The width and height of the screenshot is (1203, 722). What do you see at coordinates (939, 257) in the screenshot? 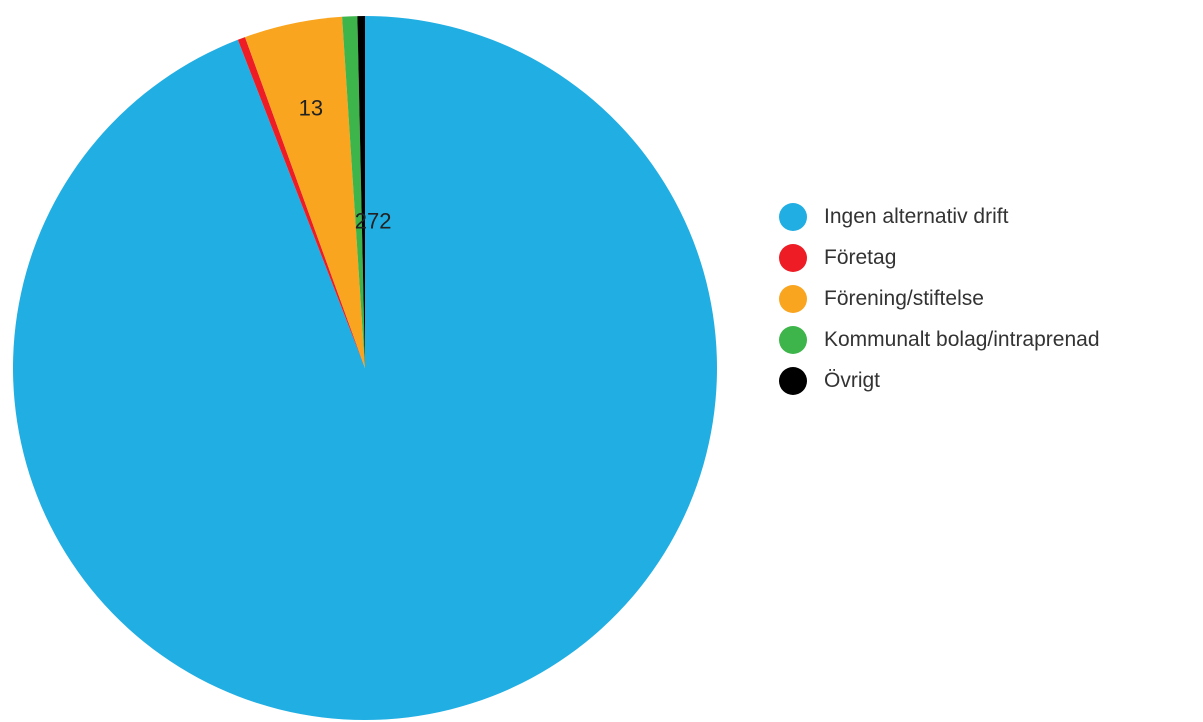
I see `legend-item-1: Företag` at bounding box center [939, 257].